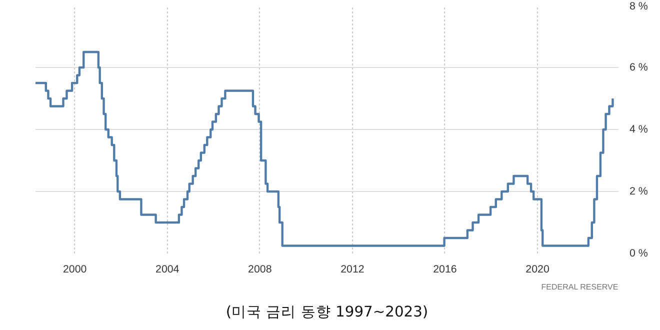 The image size is (660, 330). I want to click on x-tick-label: 2004, so click(168, 270).